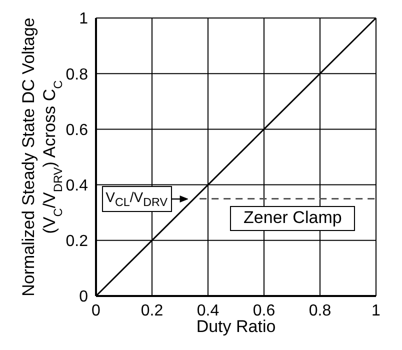  Describe the element at coordinates (208, 311) in the screenshot. I see `x-tick-label: 0.4` at that location.